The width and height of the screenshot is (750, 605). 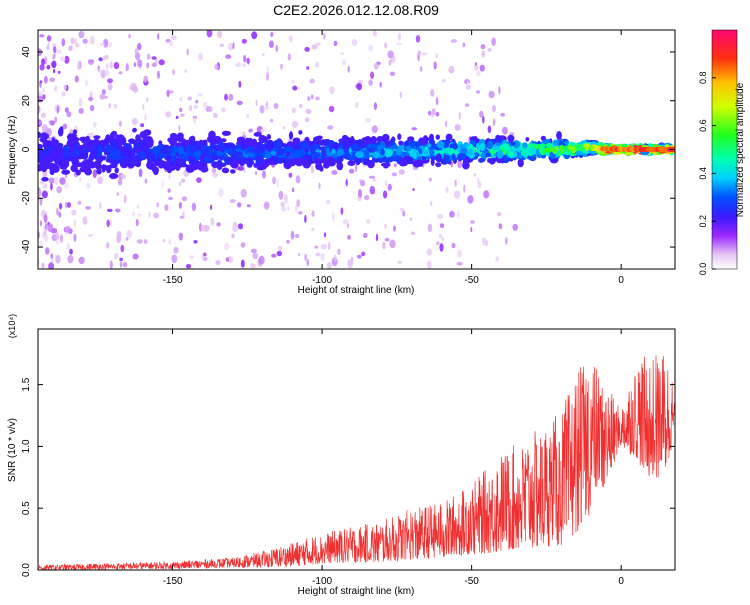 What do you see at coordinates (26, 508) in the screenshot?
I see `y-tick-label: 0.5` at bounding box center [26, 508].